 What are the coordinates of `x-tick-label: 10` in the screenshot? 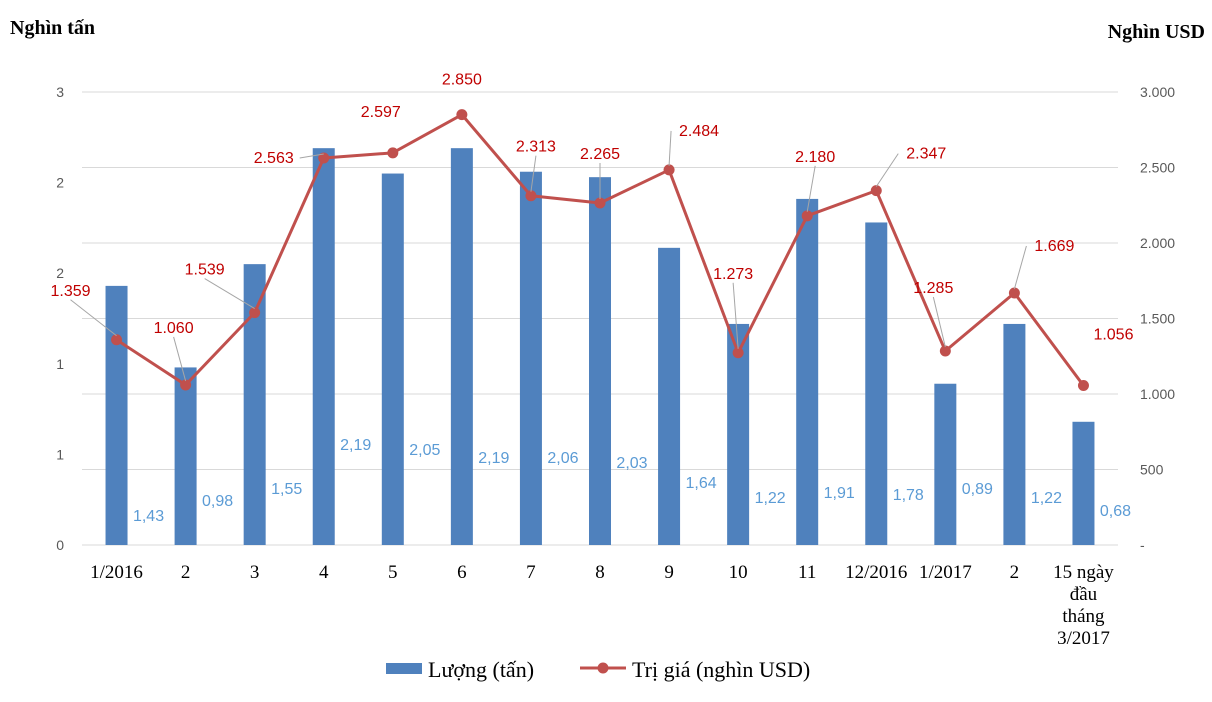 It's located at (738, 572).